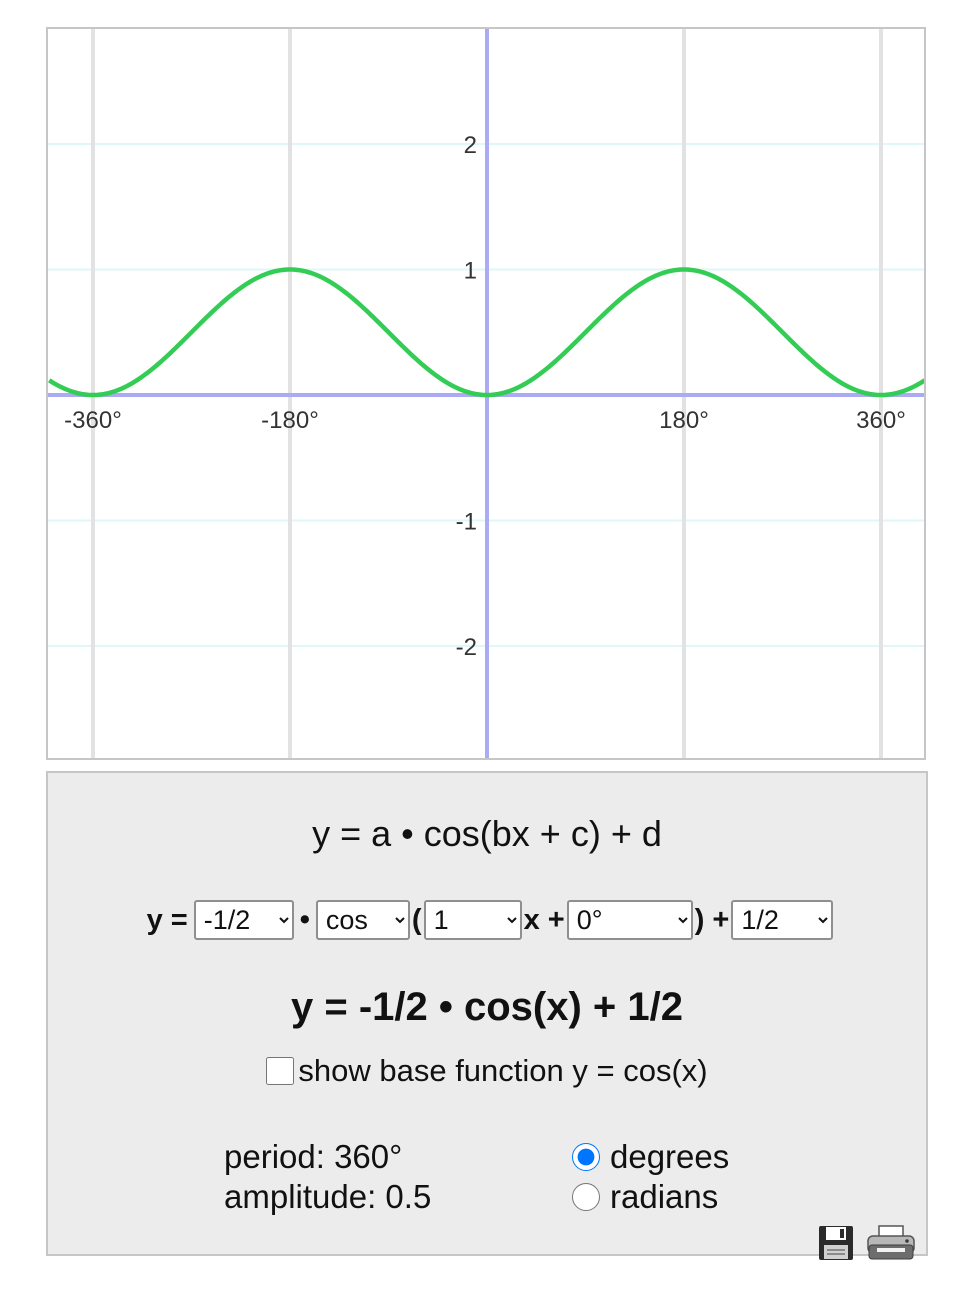 This screenshot has width=976, height=1294. Describe the element at coordinates (472, 920) in the screenshot. I see `b-select: 1` at that location.